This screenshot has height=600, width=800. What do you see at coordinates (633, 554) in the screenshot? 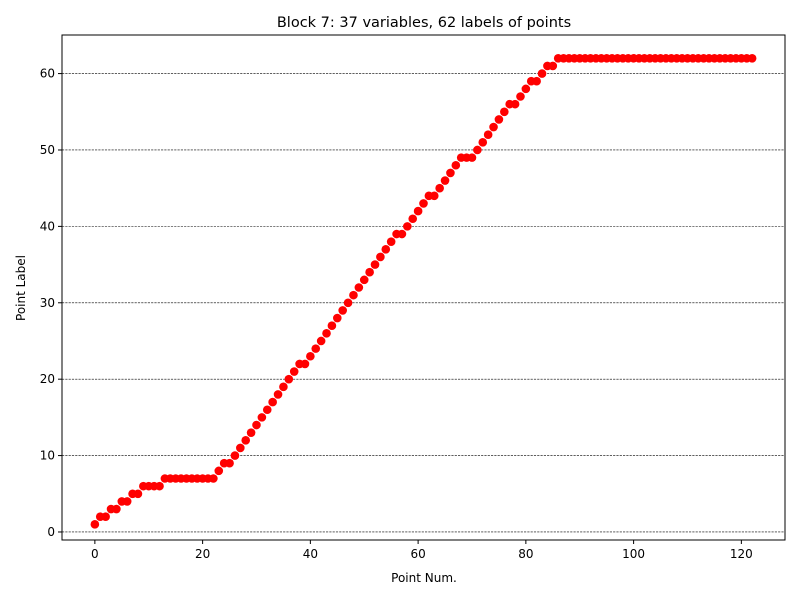
I see `x-tick-label: 100` at bounding box center [633, 554].